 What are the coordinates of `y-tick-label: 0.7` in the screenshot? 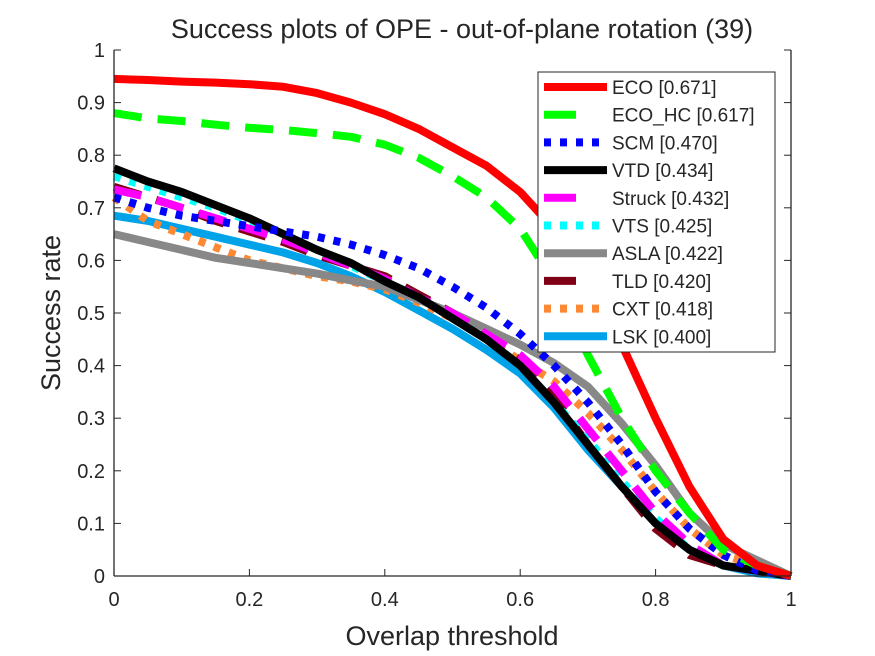 It's located at (91, 209).